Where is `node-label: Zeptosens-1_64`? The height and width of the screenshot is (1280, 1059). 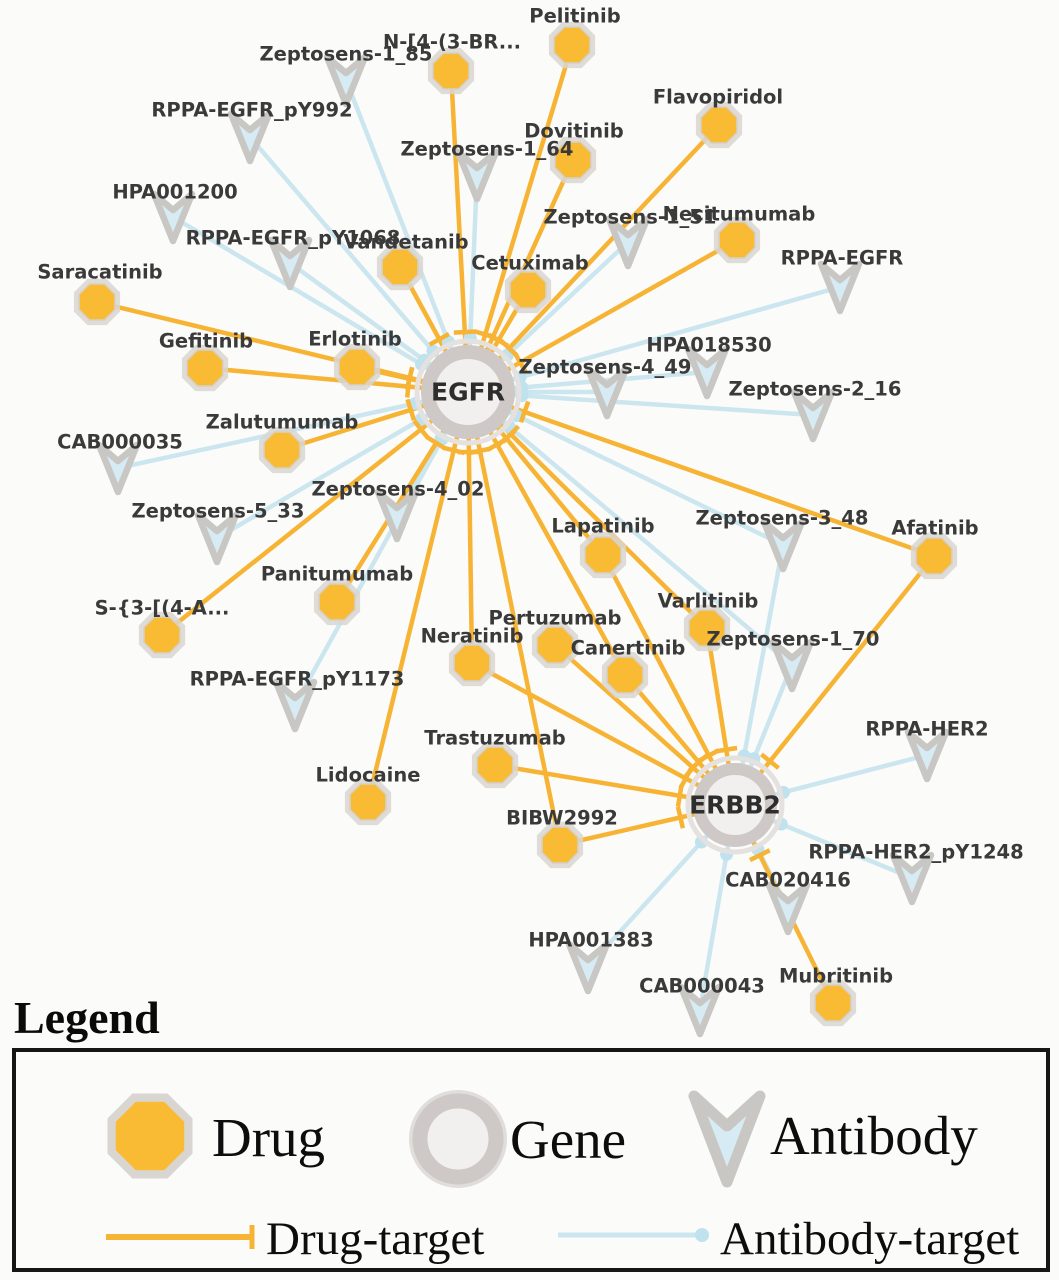 node-label: Zeptosens-1_64 is located at coordinates (487, 149).